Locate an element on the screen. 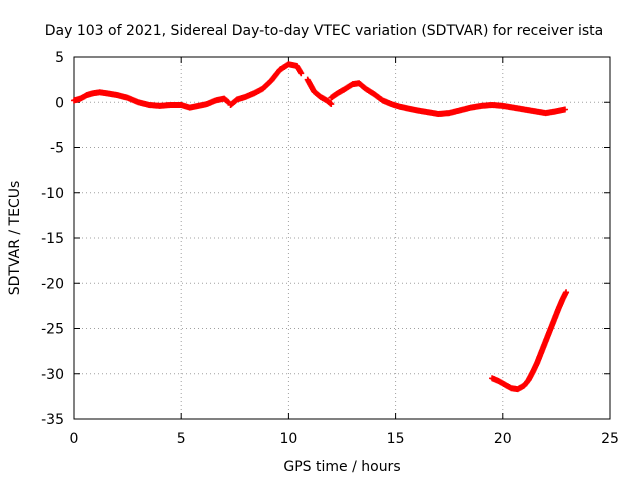 This screenshot has width=640, height=480. y-tick-label: 0 is located at coordinates (59, 103).